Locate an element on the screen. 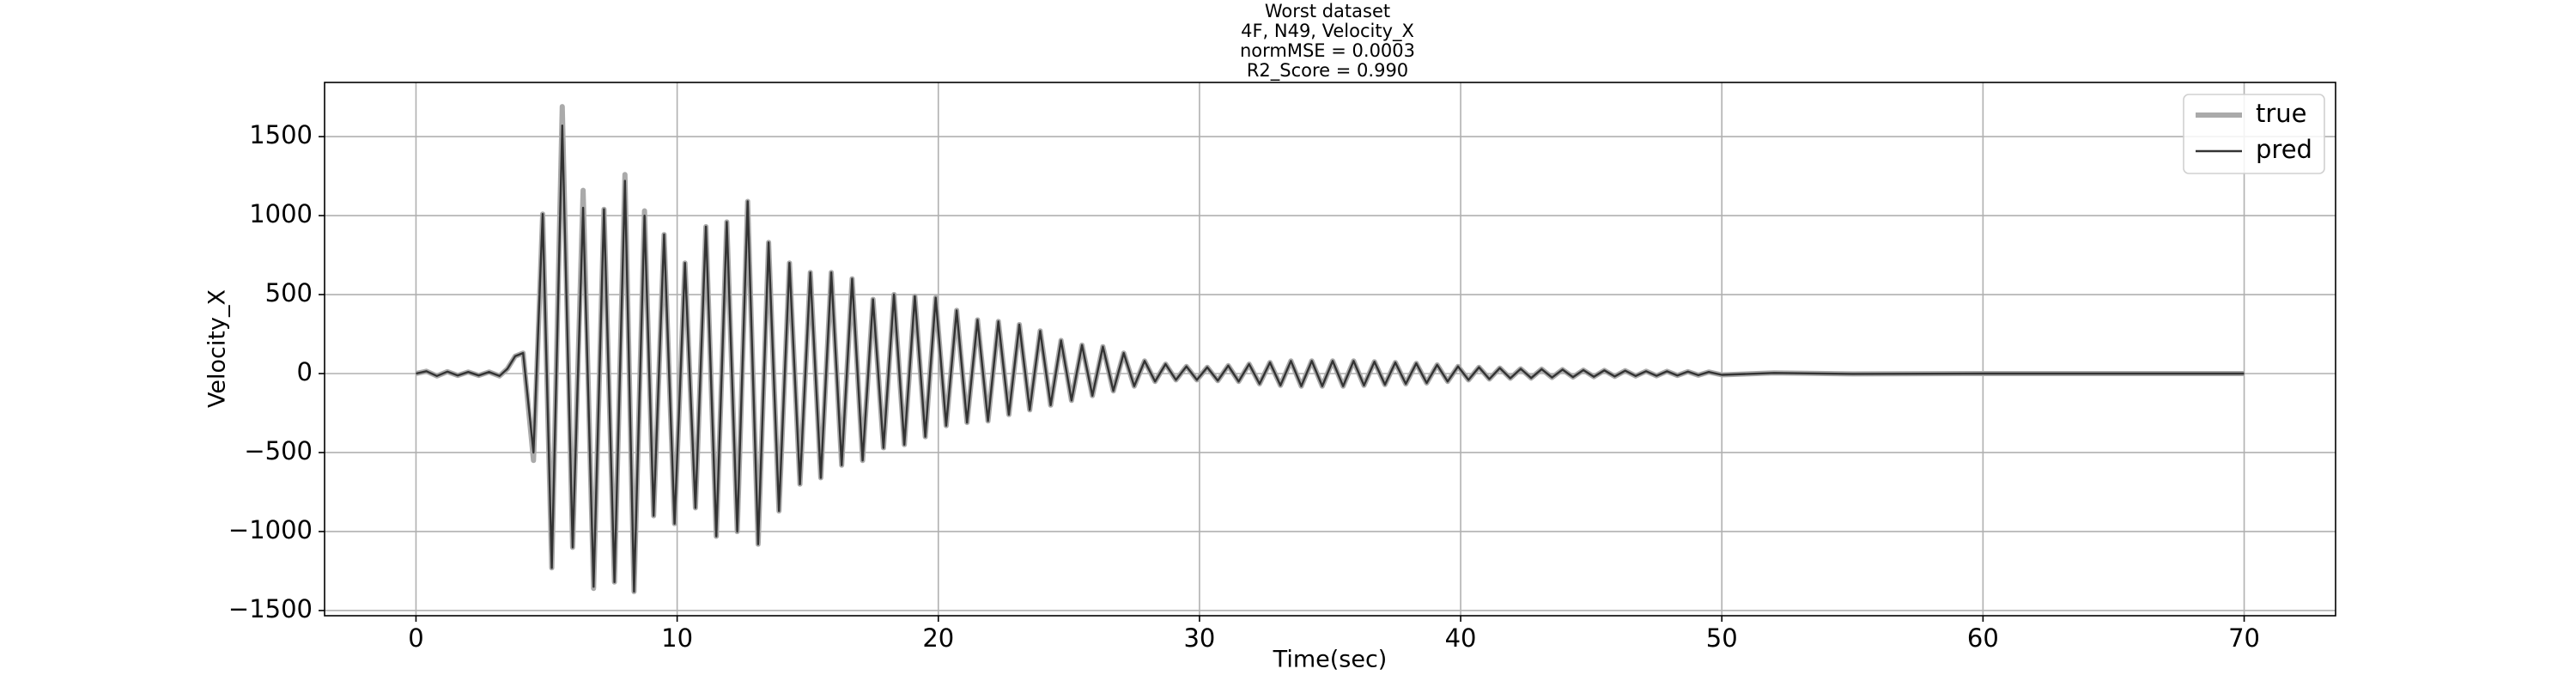 This screenshot has height=687, width=2576. chart-title: Worst dataset is located at coordinates (1327, 11).